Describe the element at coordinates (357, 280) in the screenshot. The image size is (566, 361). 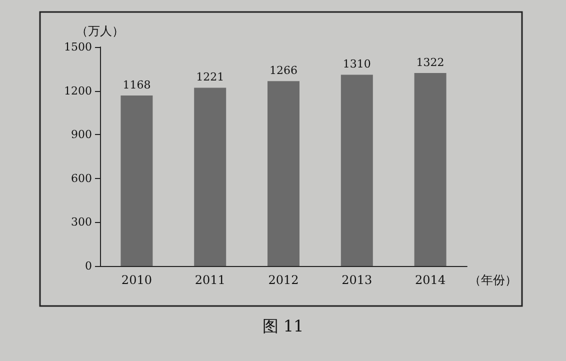
I see `x-tick-label: 2013` at that location.